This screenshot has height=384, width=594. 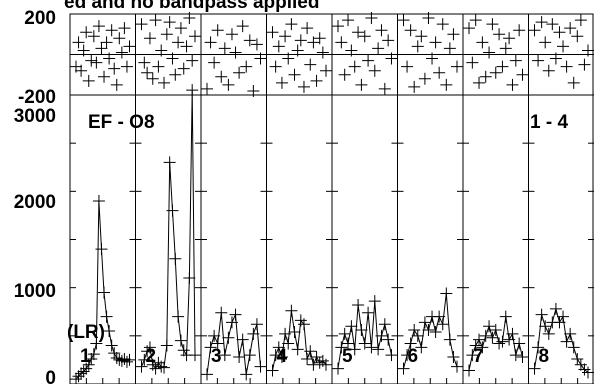 What do you see at coordinates (35, 116) in the screenshot?
I see `main-ytick-3000: 3000` at bounding box center [35, 116].